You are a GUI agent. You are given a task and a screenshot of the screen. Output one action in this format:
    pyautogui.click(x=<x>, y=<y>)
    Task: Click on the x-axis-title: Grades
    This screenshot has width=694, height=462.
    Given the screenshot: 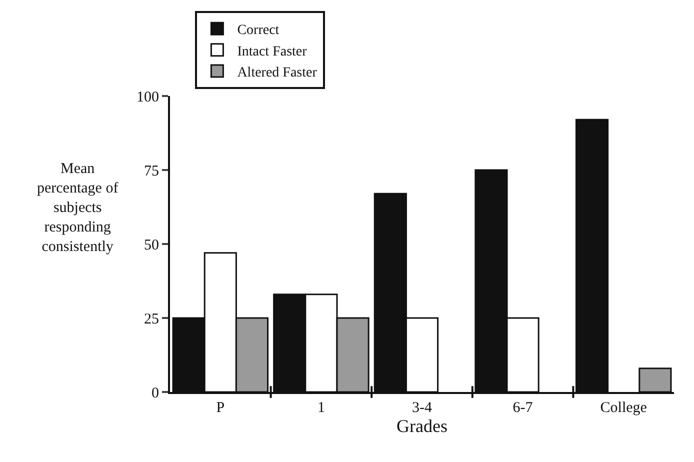 What is the action you would take?
    pyautogui.click(x=422, y=426)
    